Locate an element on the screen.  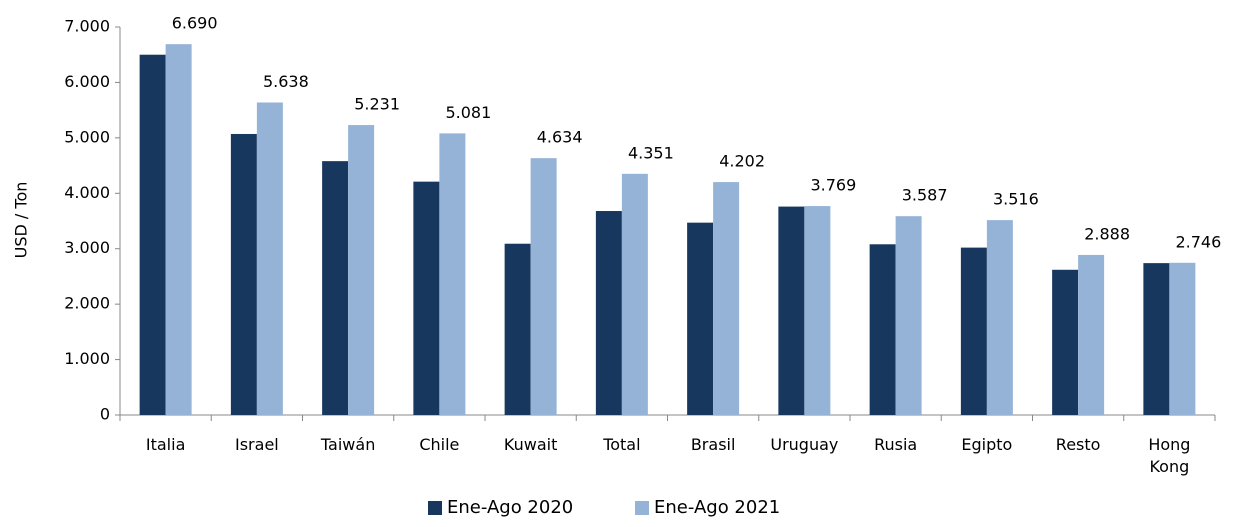
x-tick-label: Resto is located at coordinates (1078, 444).